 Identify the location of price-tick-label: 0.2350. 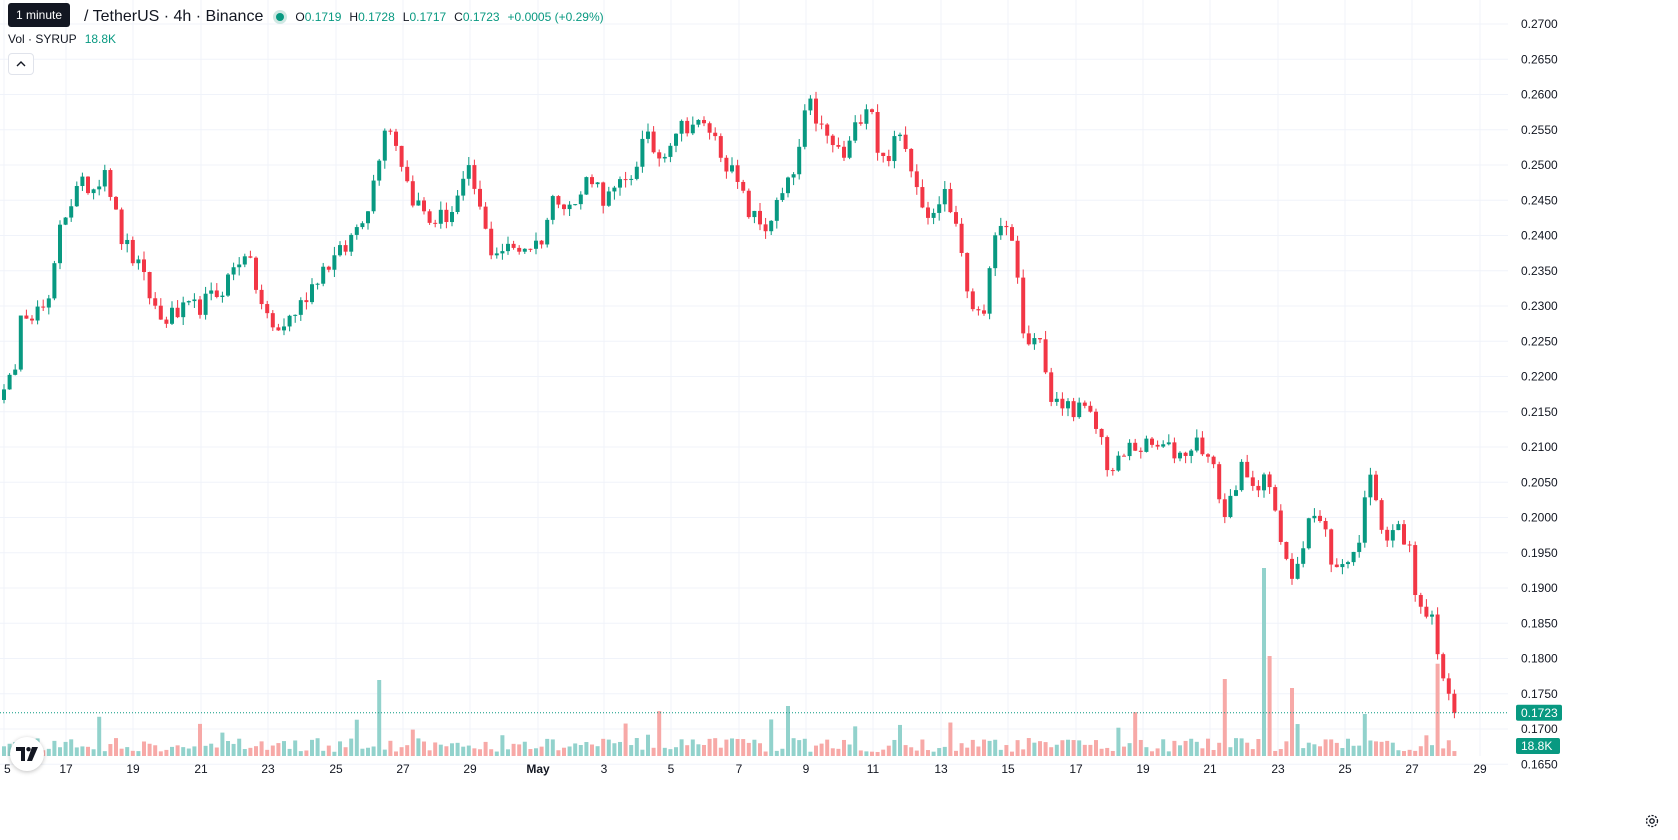
(1539, 271).